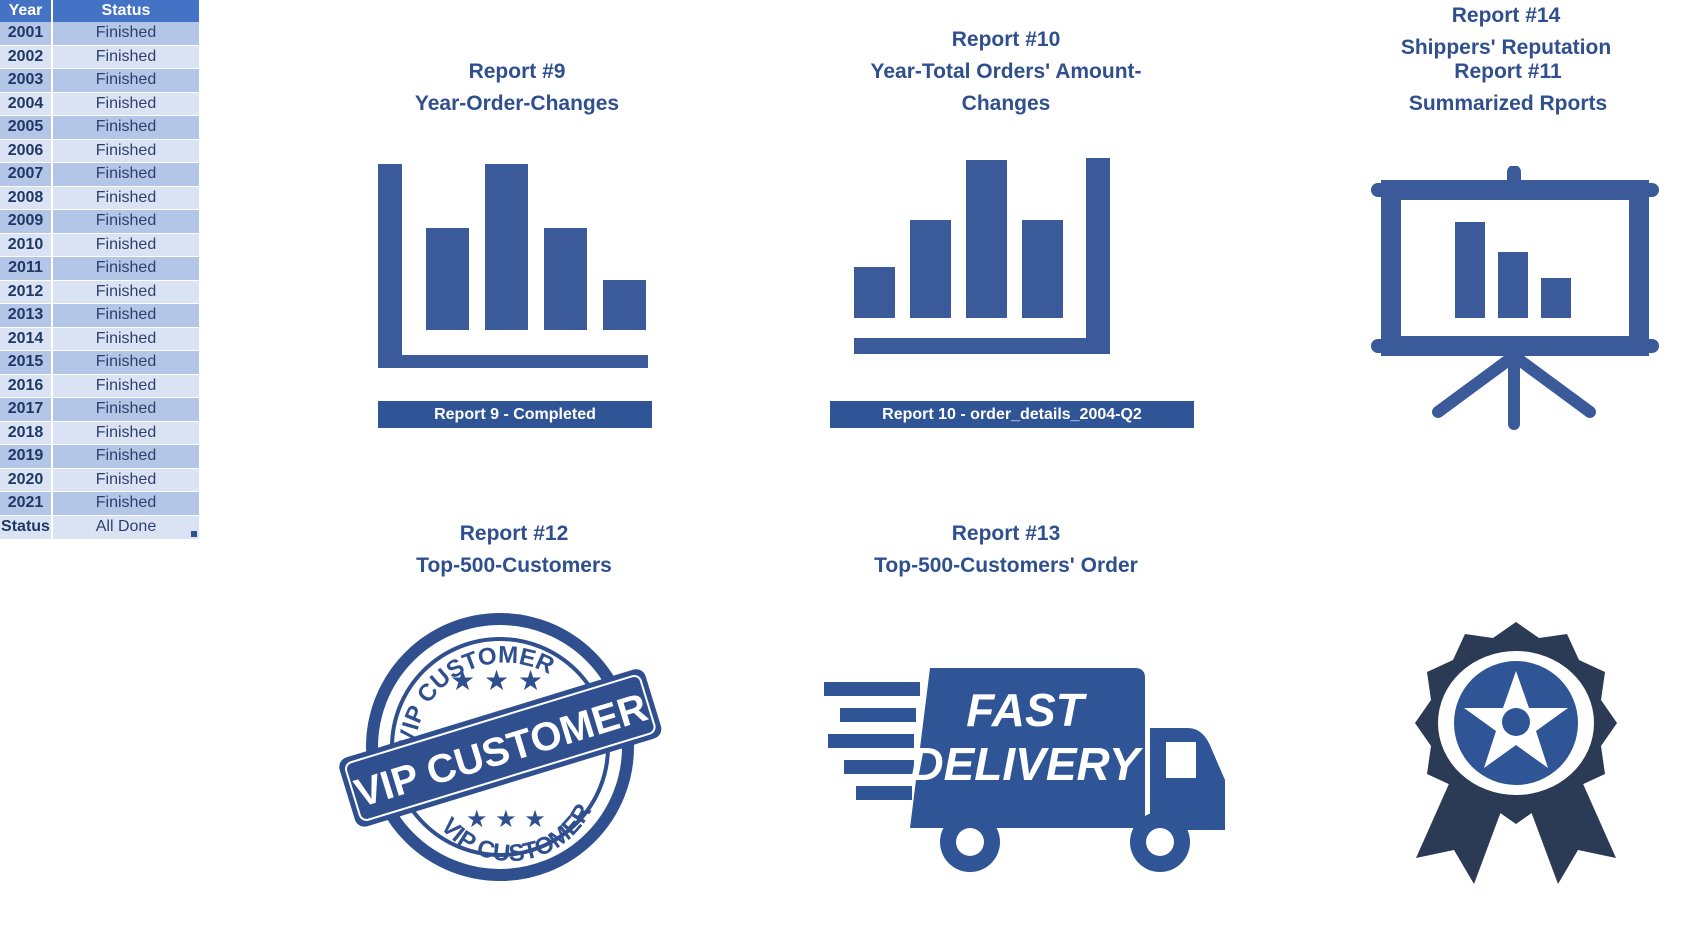 The height and width of the screenshot is (946, 1708). What do you see at coordinates (514, 550) in the screenshot?
I see `report-12-title: Report #12 Top-500-Customers` at bounding box center [514, 550].